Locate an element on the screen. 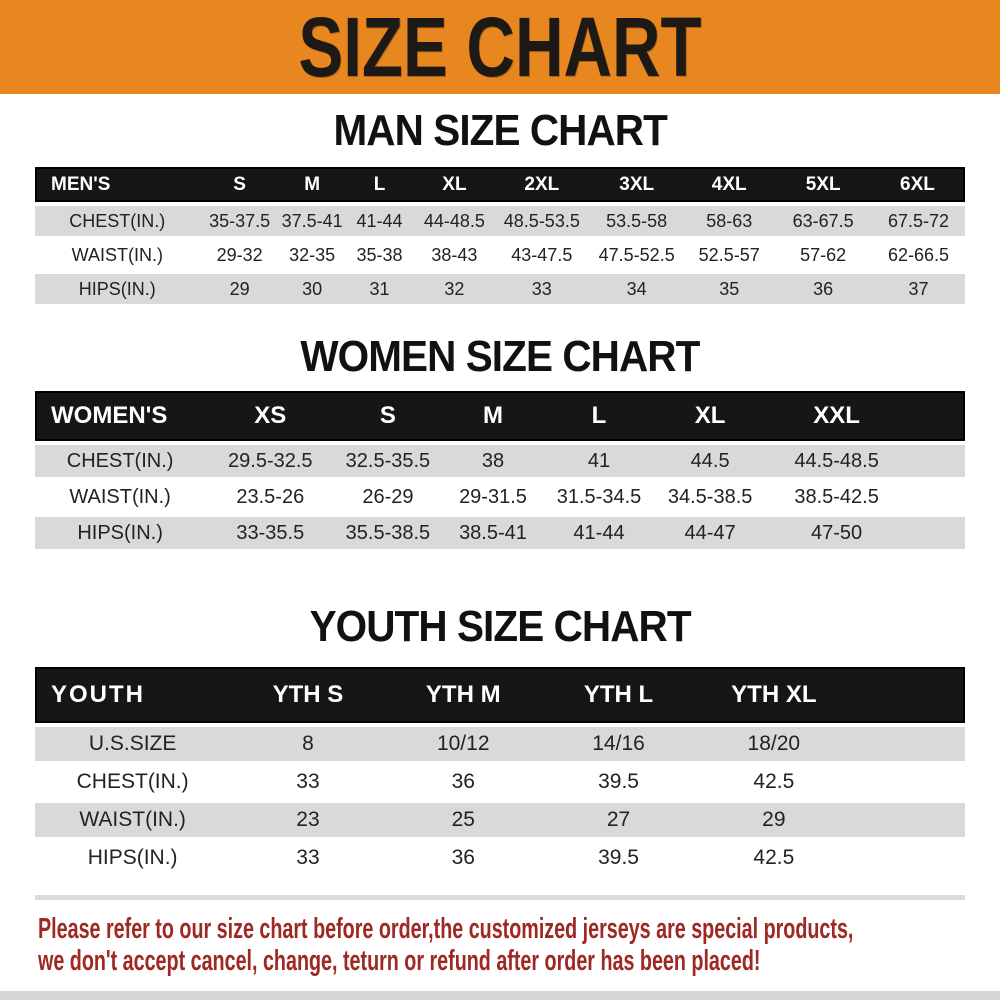 This screenshot has height=1000, width=1000. men-column-header-0: S is located at coordinates (239, 184).